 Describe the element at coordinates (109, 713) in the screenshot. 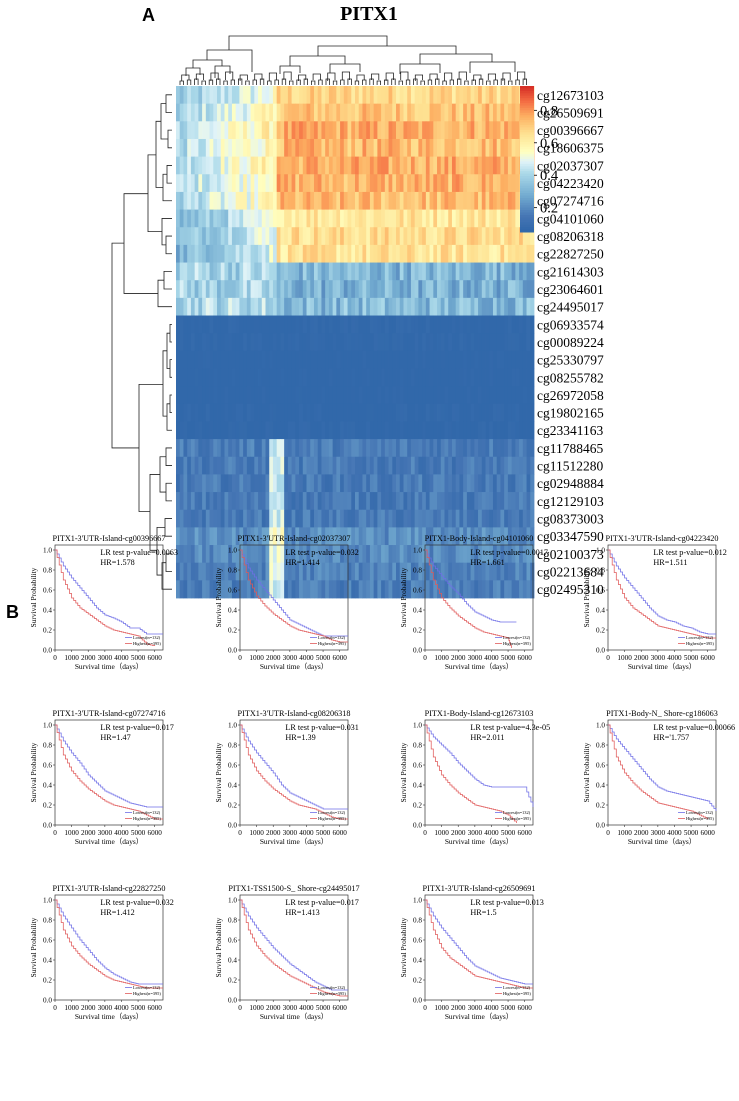

I see `km-title: PITX1-3'UTR-Island-cg07274716` at that location.